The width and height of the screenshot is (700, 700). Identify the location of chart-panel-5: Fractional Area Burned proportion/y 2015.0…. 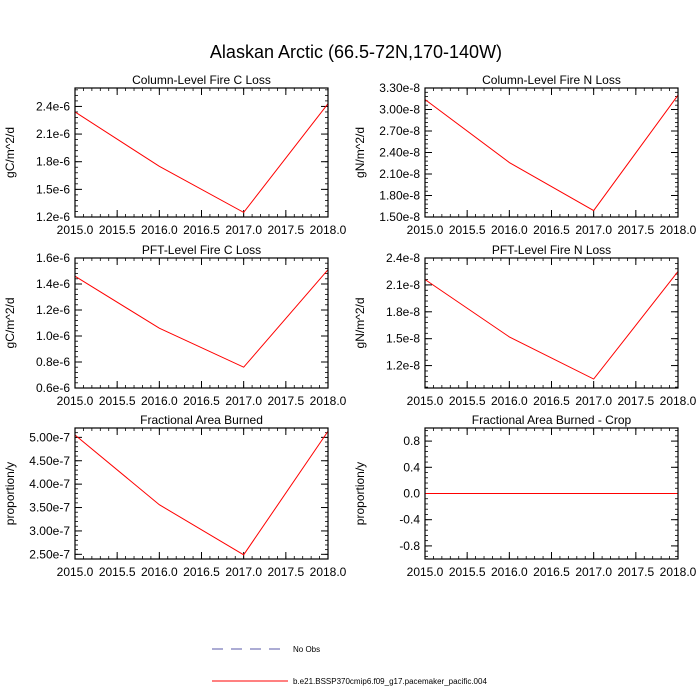
(175, 496).